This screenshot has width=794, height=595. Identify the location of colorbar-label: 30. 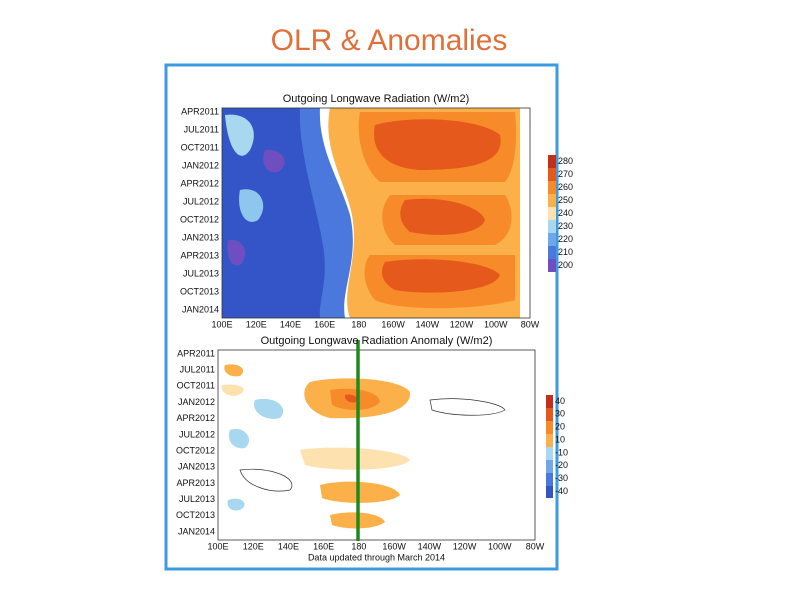
(560, 414).